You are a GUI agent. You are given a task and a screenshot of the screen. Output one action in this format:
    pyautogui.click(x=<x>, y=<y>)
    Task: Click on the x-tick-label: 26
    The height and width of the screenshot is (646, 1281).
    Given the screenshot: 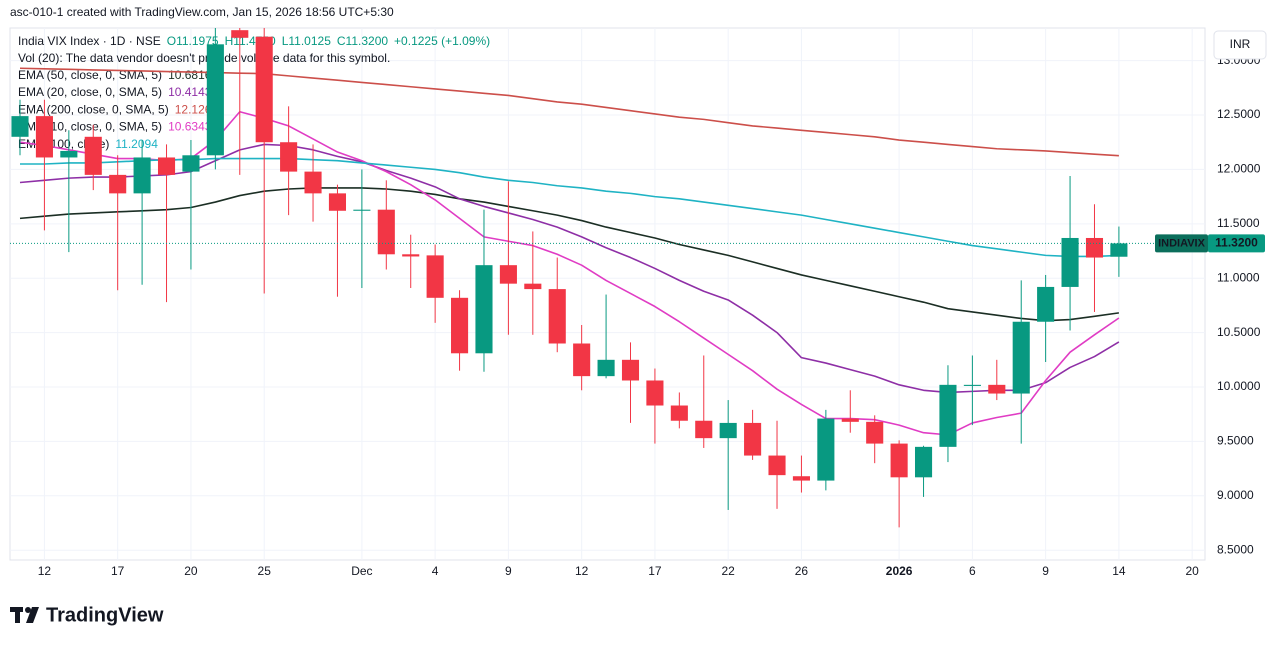 What is the action you would take?
    pyautogui.click(x=802, y=571)
    